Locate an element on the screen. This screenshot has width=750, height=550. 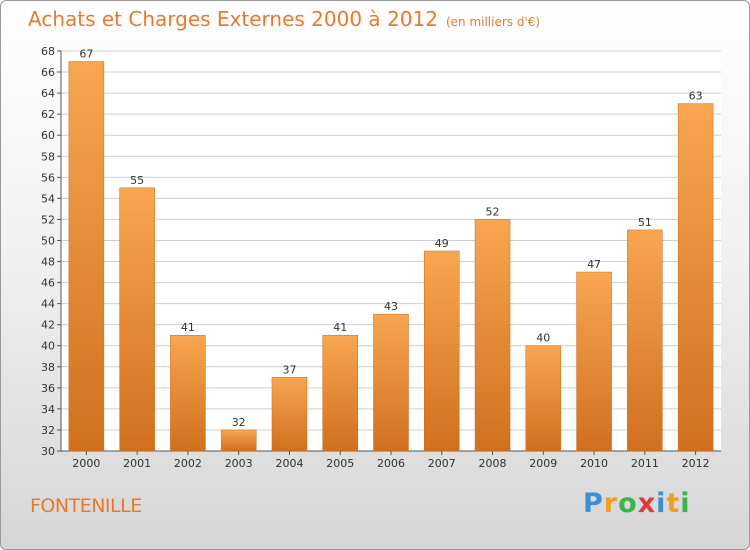
x-tick-label: 2004 is located at coordinates (289, 463).